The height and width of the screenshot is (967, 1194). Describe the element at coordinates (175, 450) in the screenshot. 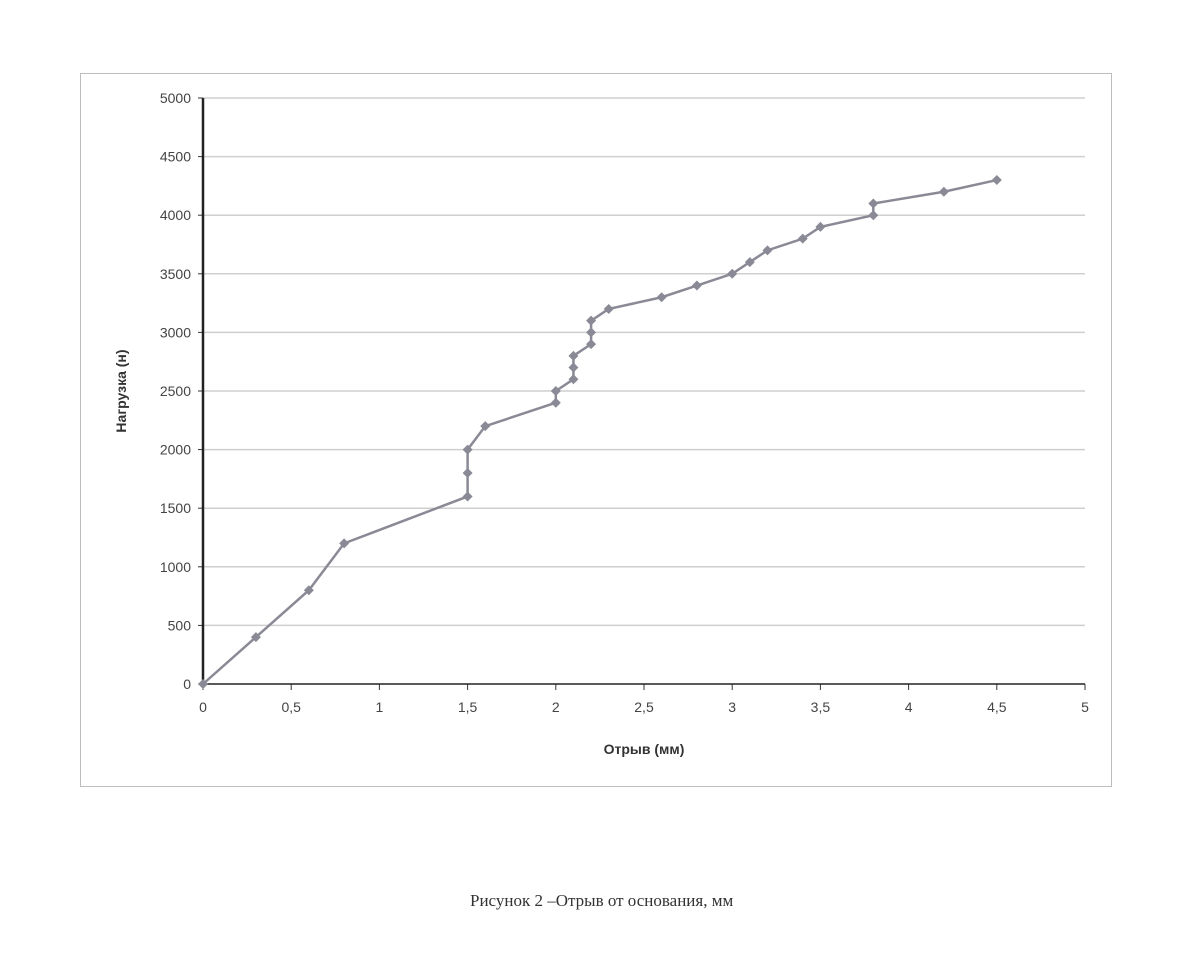

I see `y-tick-label: 2000` at that location.